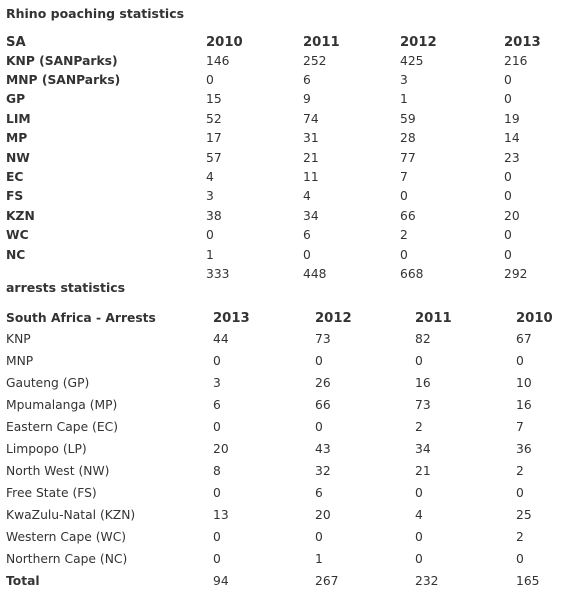 This screenshot has width=570, height=592. I want to click on arrests-value-cell: 1, so click(319, 559).